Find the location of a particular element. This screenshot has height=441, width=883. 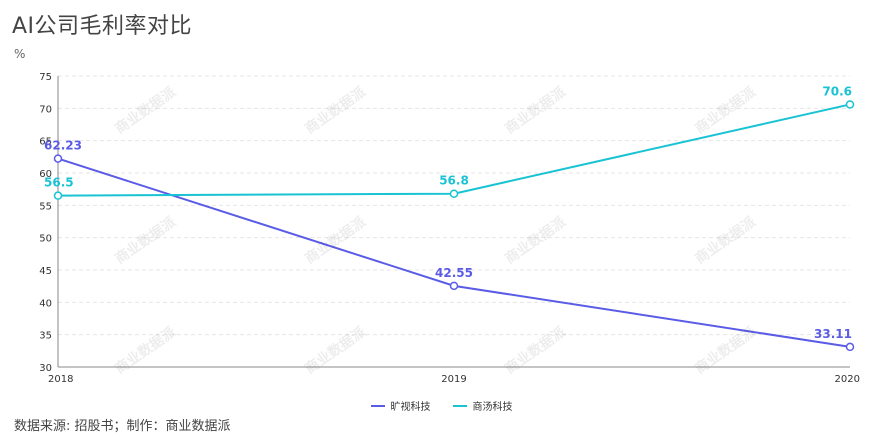

data-label: 70.6 is located at coordinates (837, 91).